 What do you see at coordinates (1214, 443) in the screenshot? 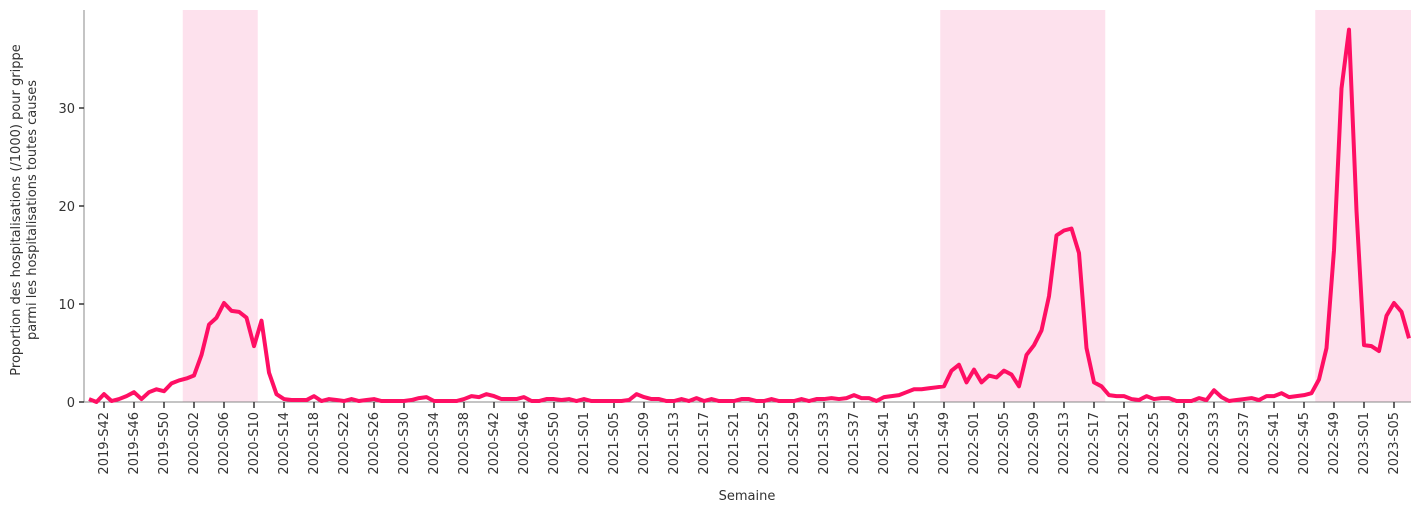
I see `x-tick-label: 2022-S33` at bounding box center [1214, 443].